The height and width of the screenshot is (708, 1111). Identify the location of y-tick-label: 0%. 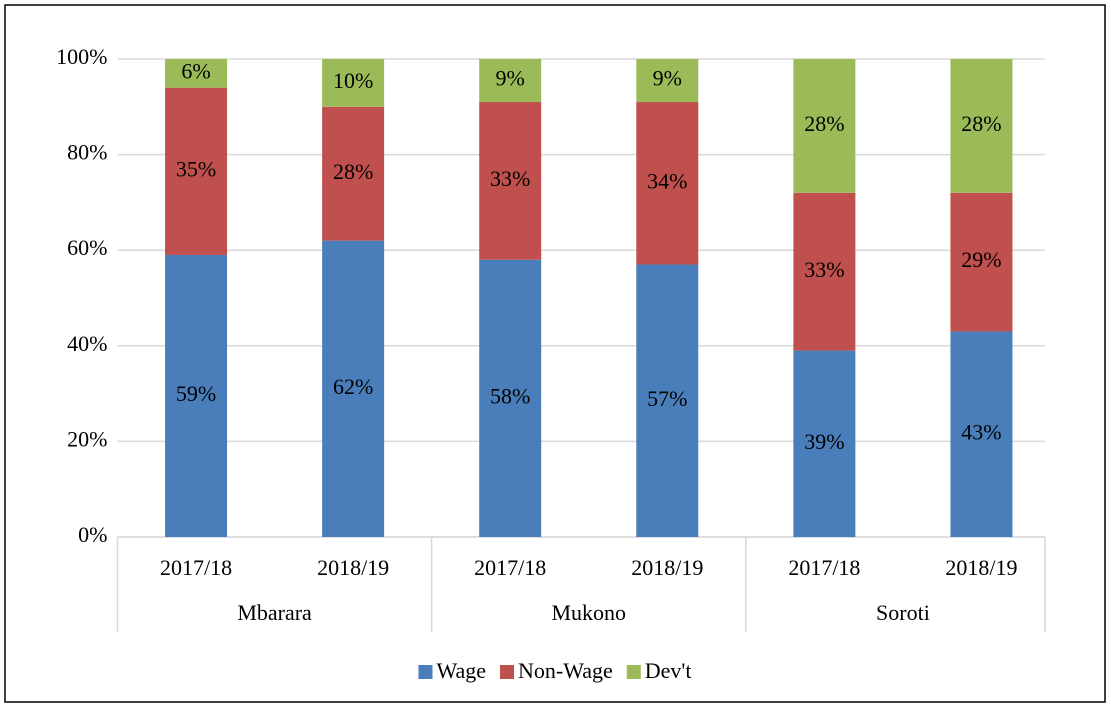
(92, 534).